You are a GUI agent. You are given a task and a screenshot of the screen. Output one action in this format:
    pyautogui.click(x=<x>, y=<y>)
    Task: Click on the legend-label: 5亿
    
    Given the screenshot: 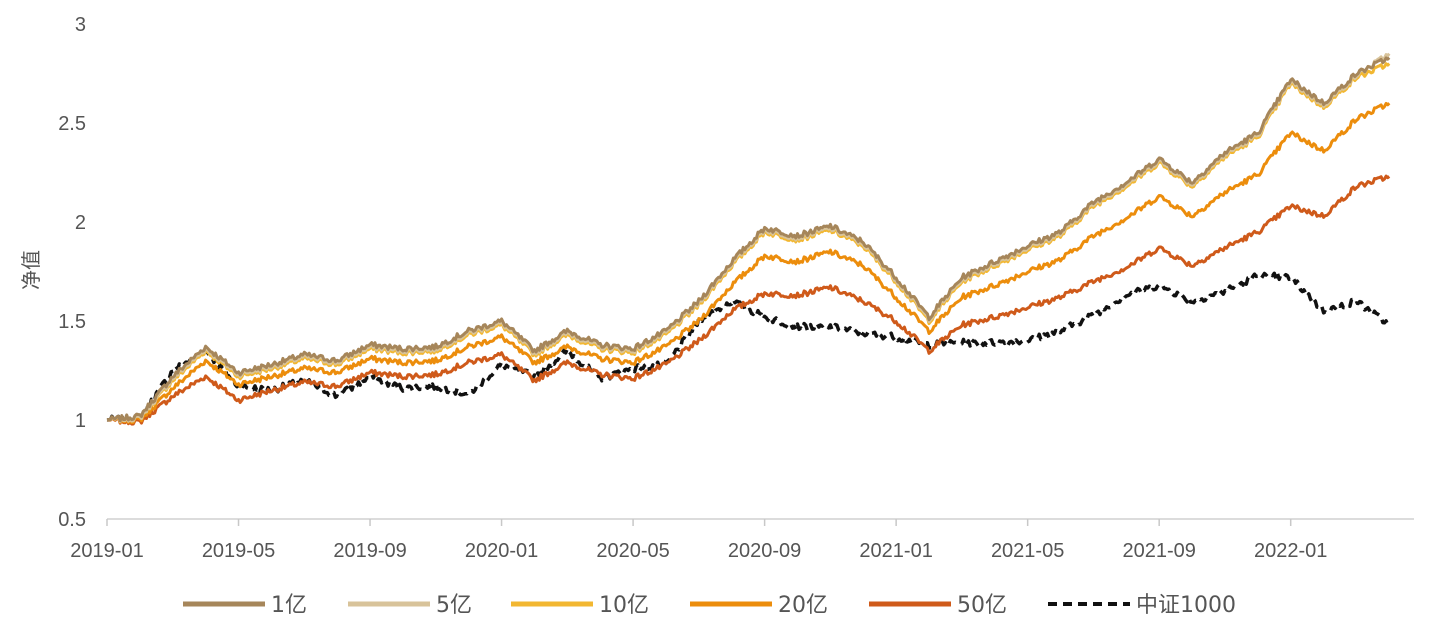 What is the action you would take?
    pyautogui.click(x=454, y=605)
    